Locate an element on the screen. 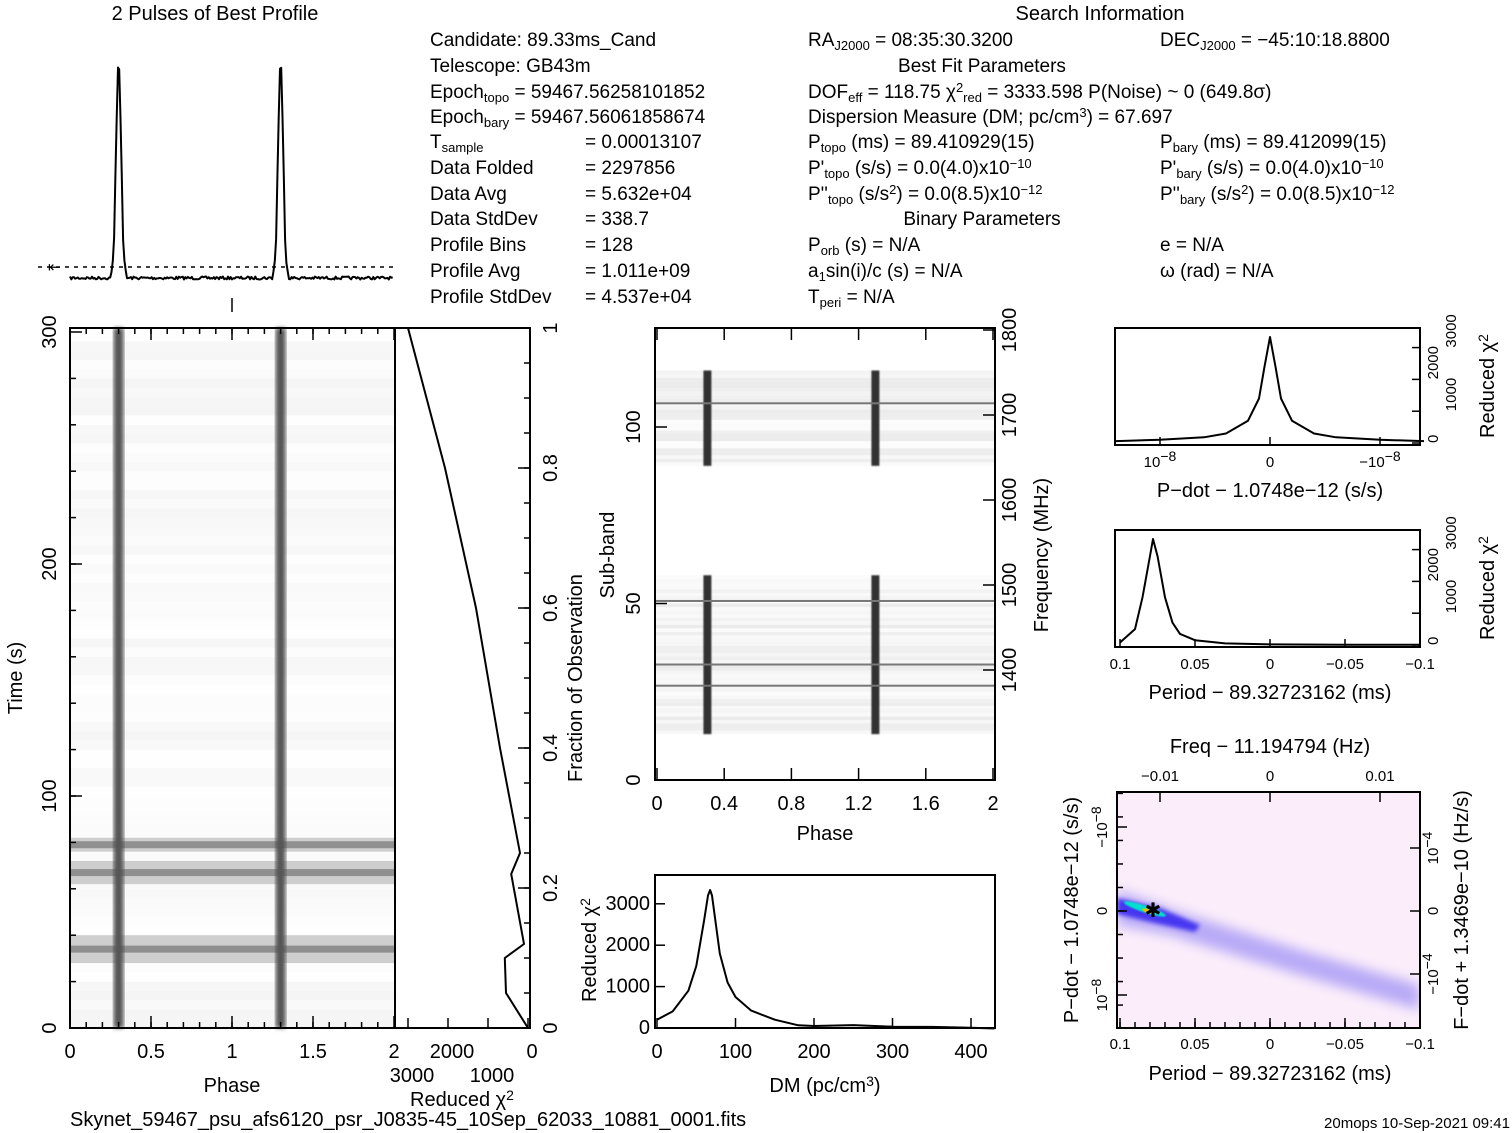 This screenshot has width=1512, height=1133. text-segment: a is located at coordinates (813, 271).